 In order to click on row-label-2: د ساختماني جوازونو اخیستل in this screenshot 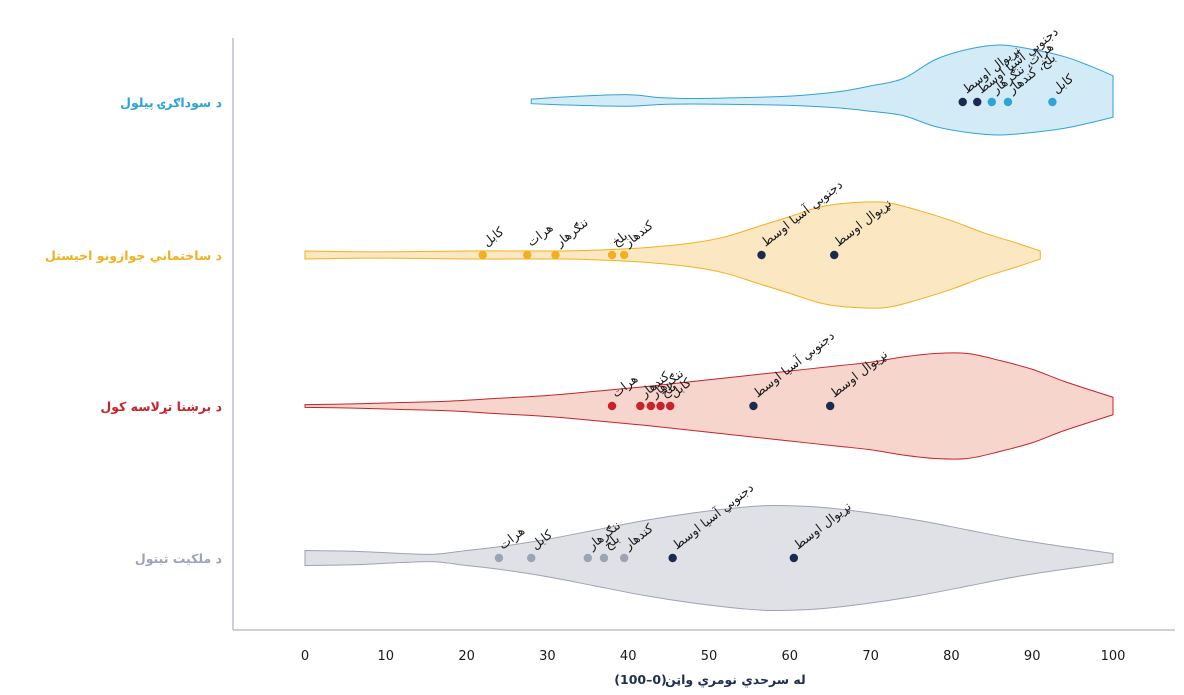, I will do `click(133, 255)`.